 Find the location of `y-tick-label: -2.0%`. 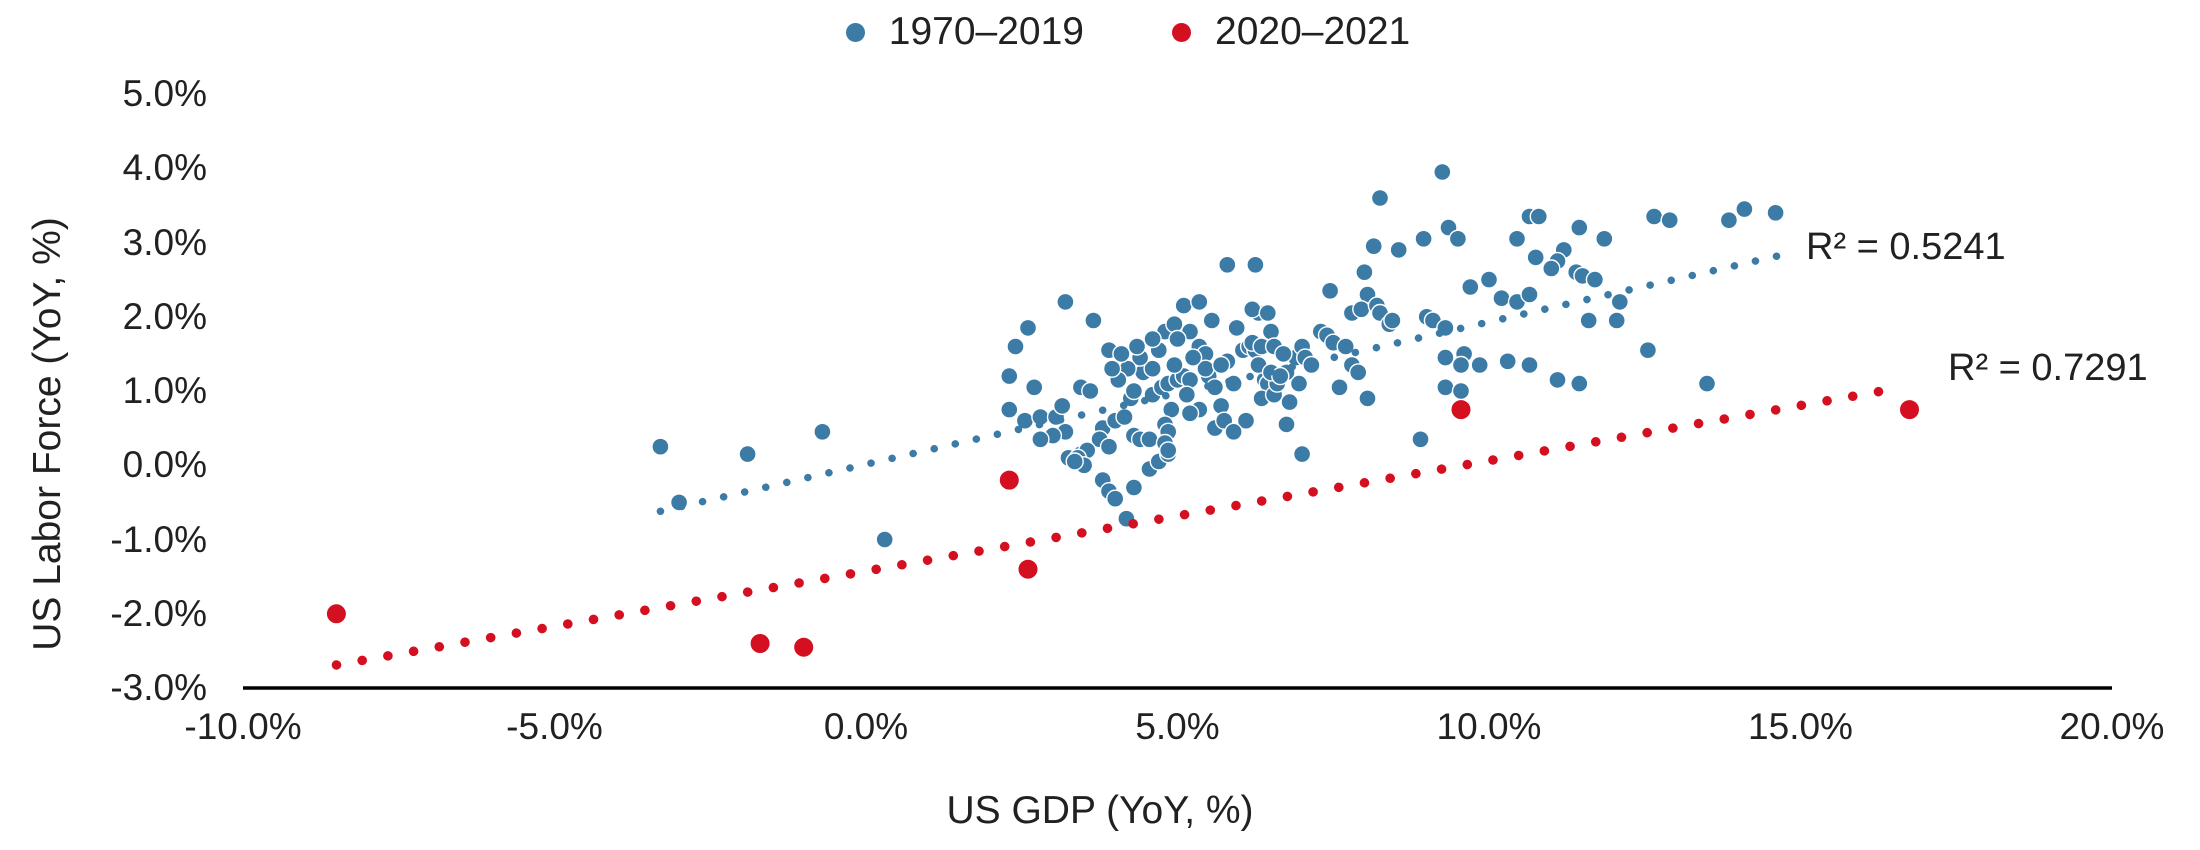

y-tick-label: -2.0% is located at coordinates (158, 613).